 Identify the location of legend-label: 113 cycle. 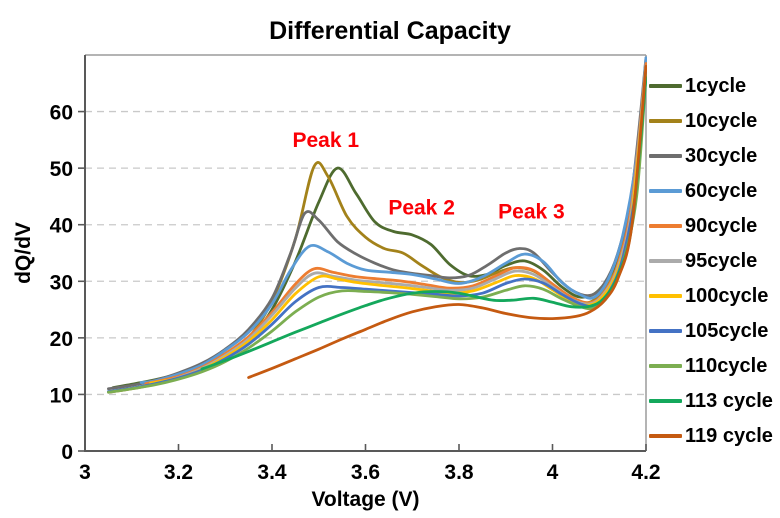
(729, 400).